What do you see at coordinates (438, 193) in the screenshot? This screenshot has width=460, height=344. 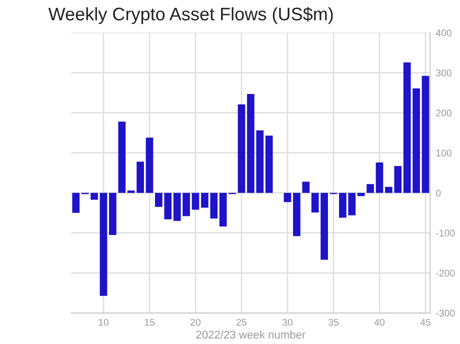 I see `y-tick-label: 0` at bounding box center [438, 193].